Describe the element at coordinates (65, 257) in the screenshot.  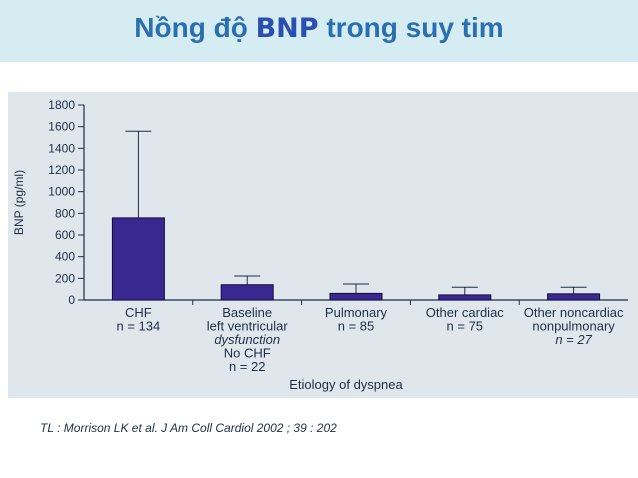
I see `y-tick-label: 400` at that location.